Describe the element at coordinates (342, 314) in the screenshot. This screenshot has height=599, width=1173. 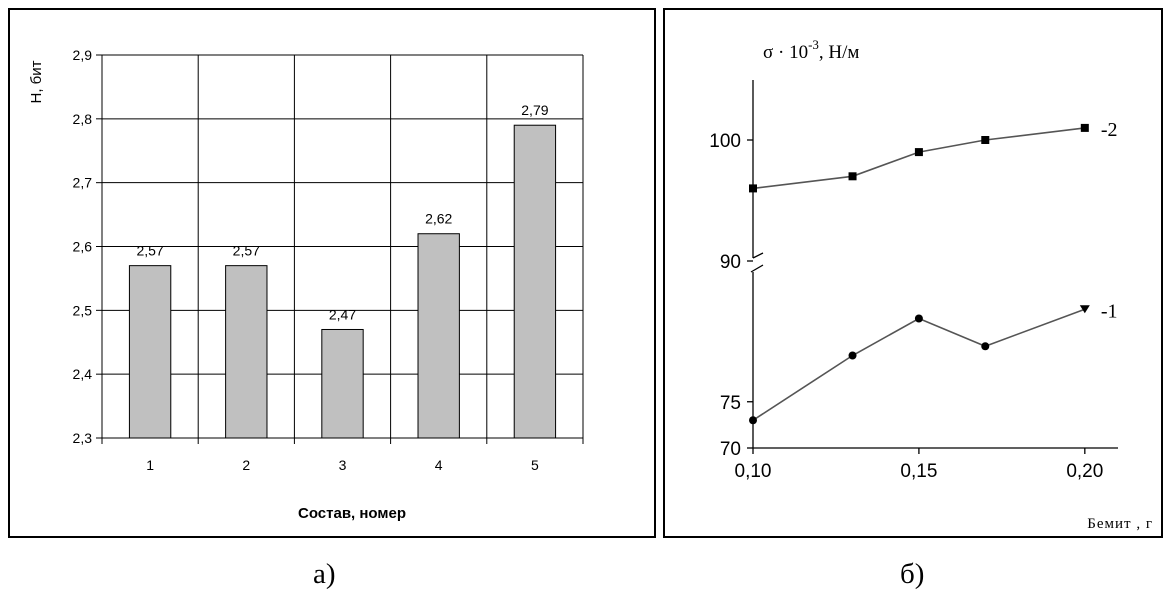
I see `bar-value-label: 2,47` at that location.